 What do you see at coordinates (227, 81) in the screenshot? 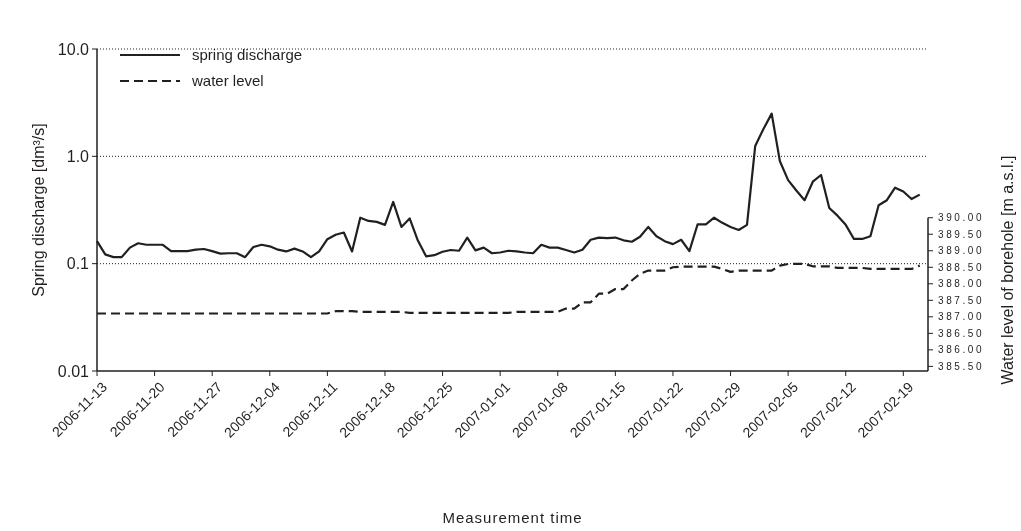
I see `legend-label: water level` at bounding box center [227, 81].